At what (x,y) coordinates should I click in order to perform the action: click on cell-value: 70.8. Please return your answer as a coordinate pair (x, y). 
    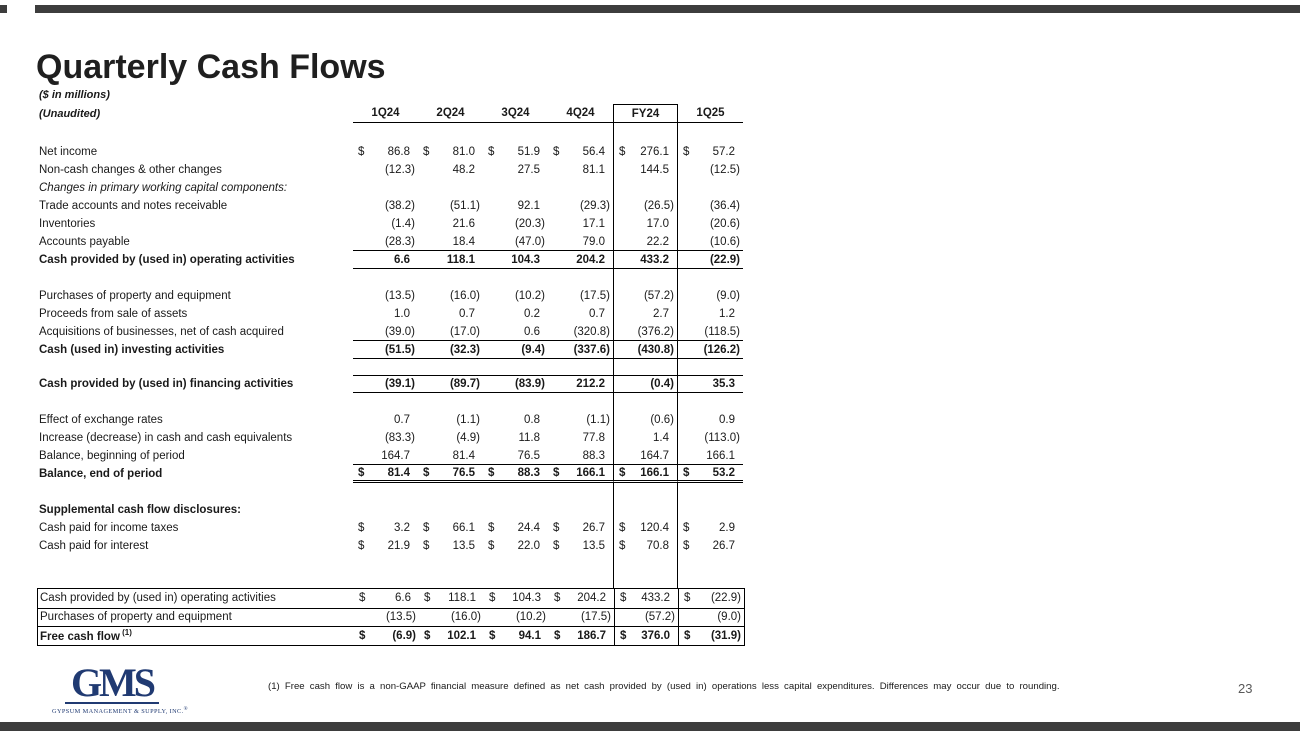
    Looking at the image, I should click on (657, 546).